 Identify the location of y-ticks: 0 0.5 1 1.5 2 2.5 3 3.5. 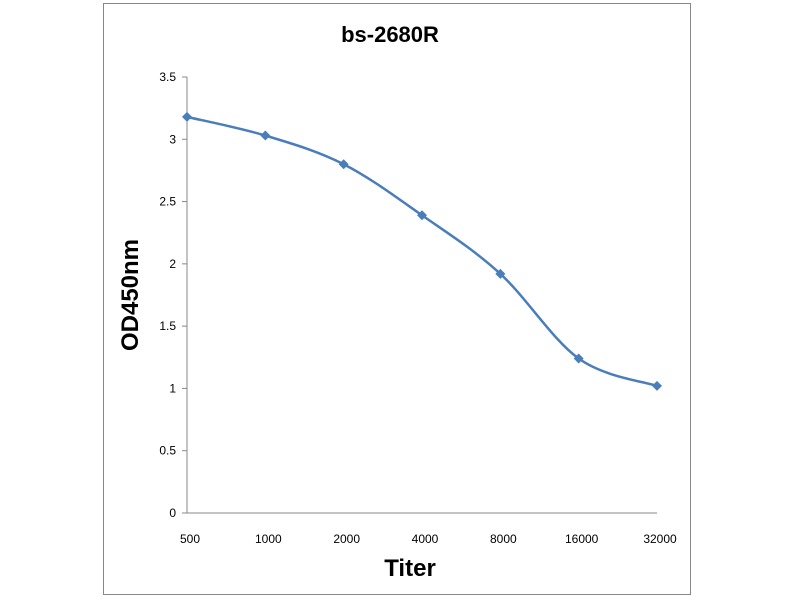
(173, 295).